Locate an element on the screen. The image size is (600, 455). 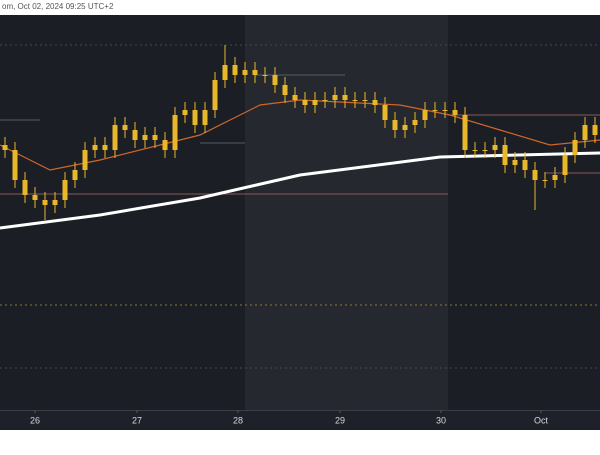
x-tick-label: 29 is located at coordinates (340, 420).